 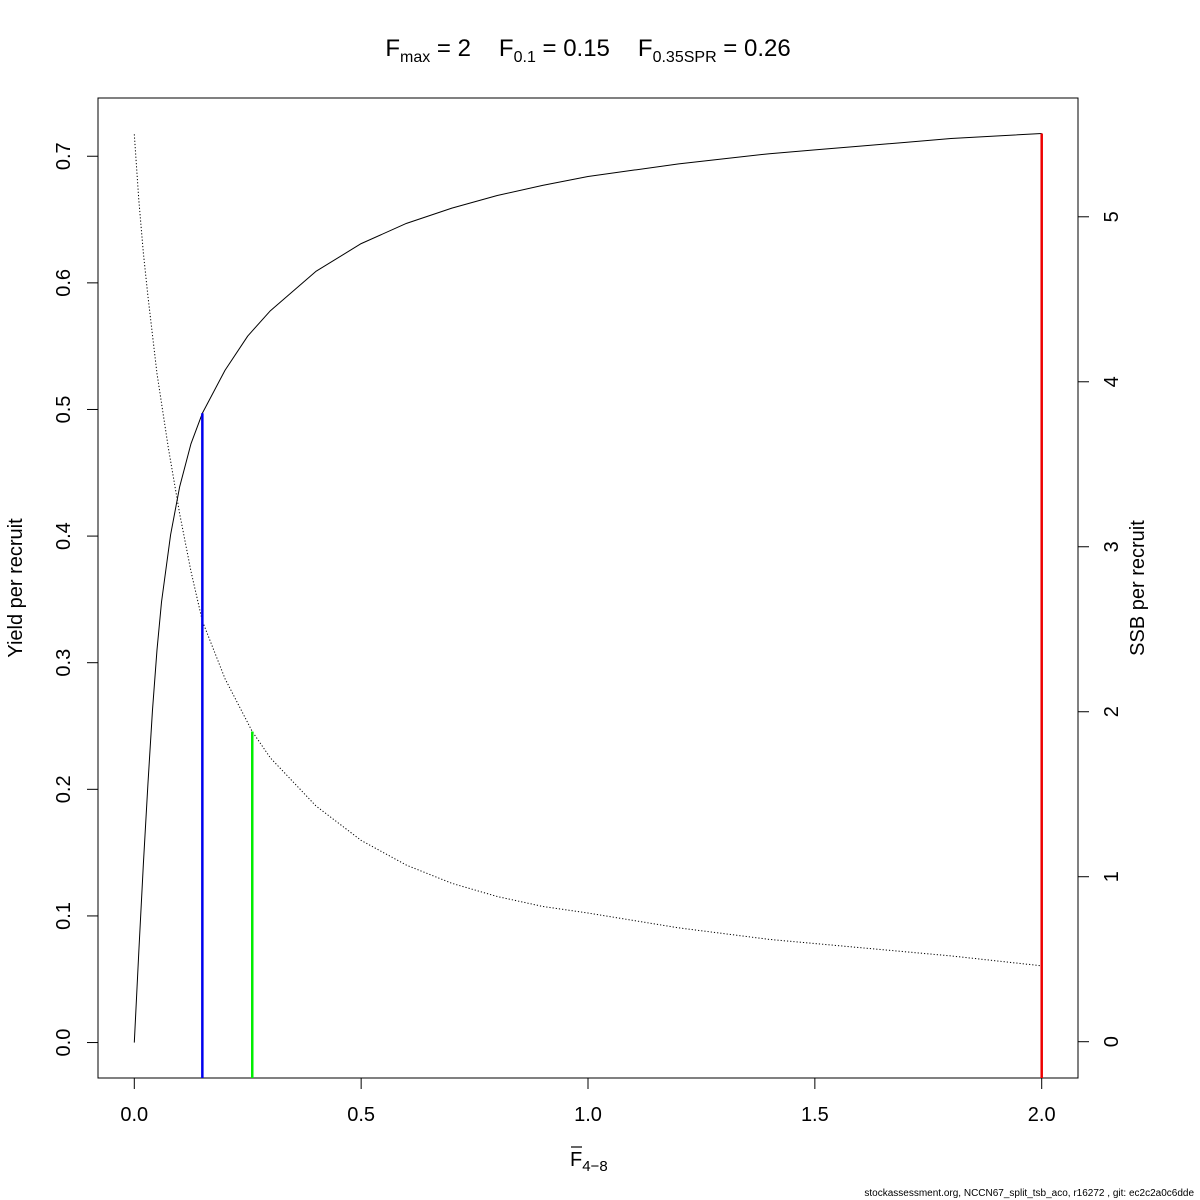 I want to click on y-right-tick-label: 4, so click(x=1112, y=381).